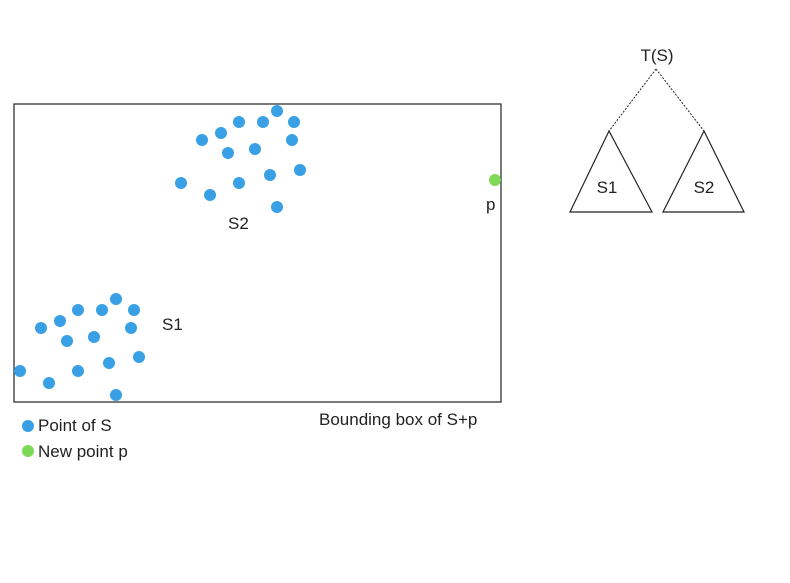 The width and height of the screenshot is (790, 583). What do you see at coordinates (611, 171) in the screenshot?
I see `tree-subtree-s1` at bounding box center [611, 171].